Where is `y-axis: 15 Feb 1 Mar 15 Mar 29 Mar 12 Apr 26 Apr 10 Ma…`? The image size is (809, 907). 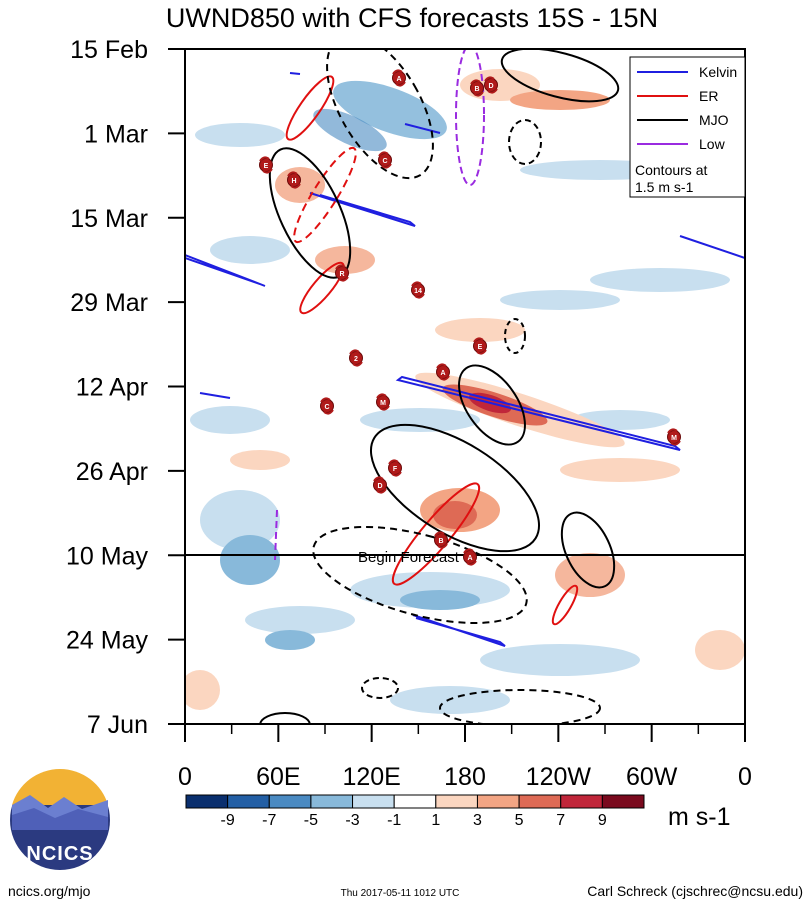 y-axis: 15 Feb 1 Mar 15 Mar 29 Mar 12 Apr 26 Apr 10 Ma… is located at coordinates (125, 387).